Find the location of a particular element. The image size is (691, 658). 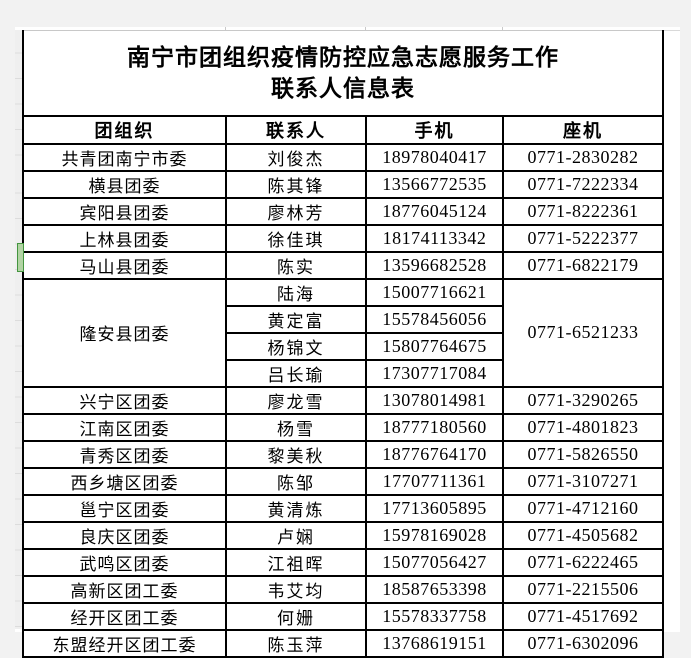

org-cell: 经开区团工委 is located at coordinates (124, 616).